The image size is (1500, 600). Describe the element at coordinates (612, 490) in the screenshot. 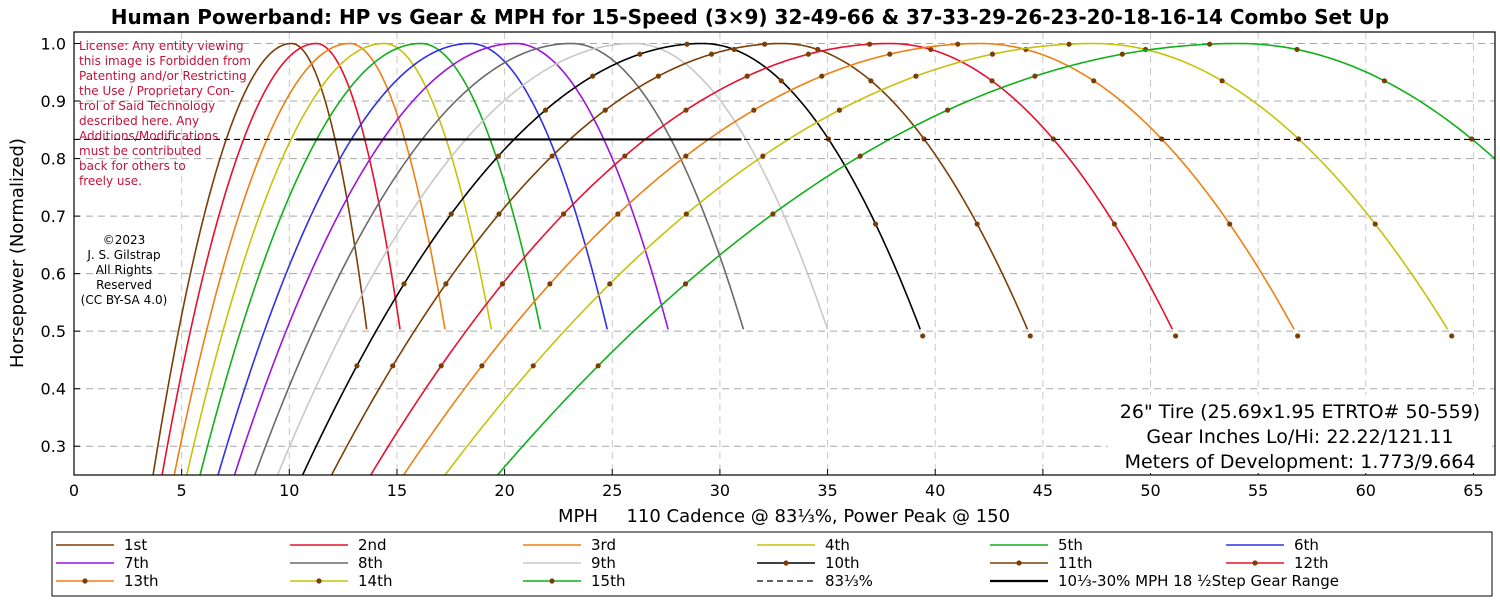

I see `x-tick-label: 25` at that location.